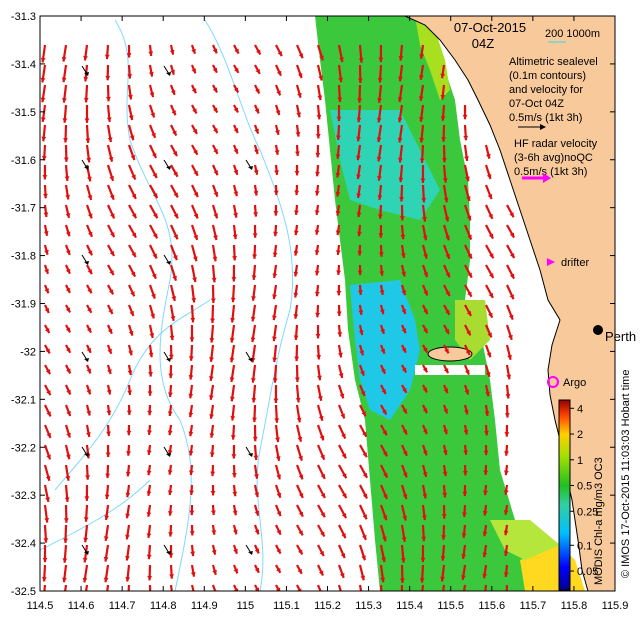 The width and height of the screenshot is (640, 630). What do you see at coordinates (490, 27) in the screenshot?
I see `date-label: 07-Oct-2015` at bounding box center [490, 27].